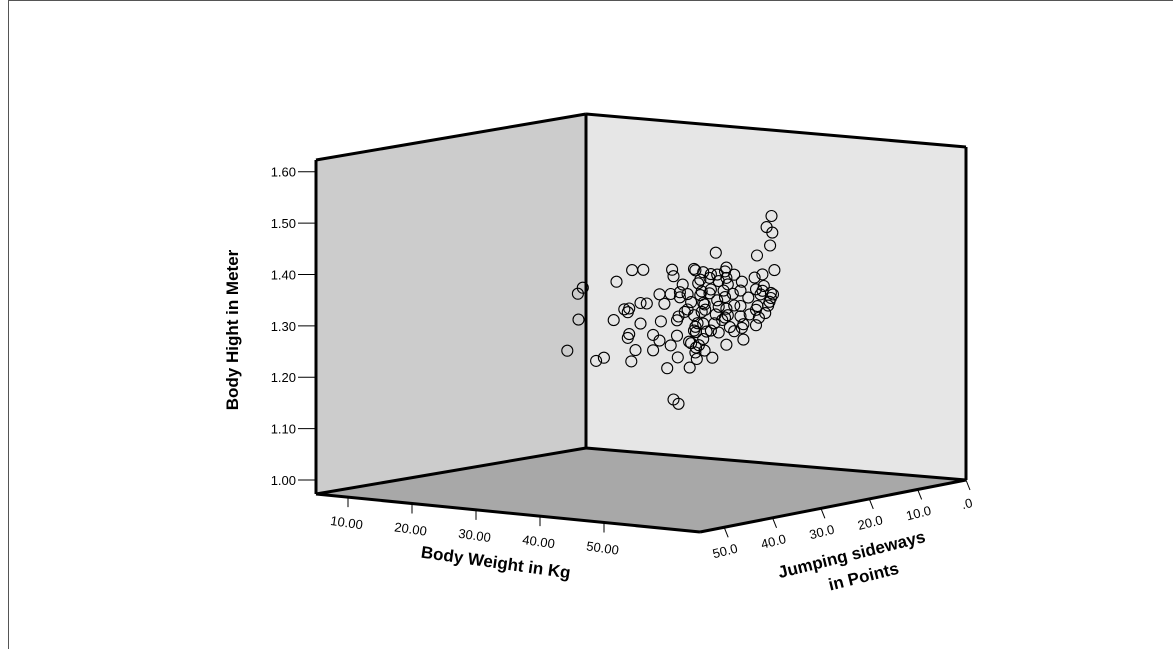 This screenshot has width=1173, height=649. I want to click on z-tick-label: 20.0, so click(870, 522).